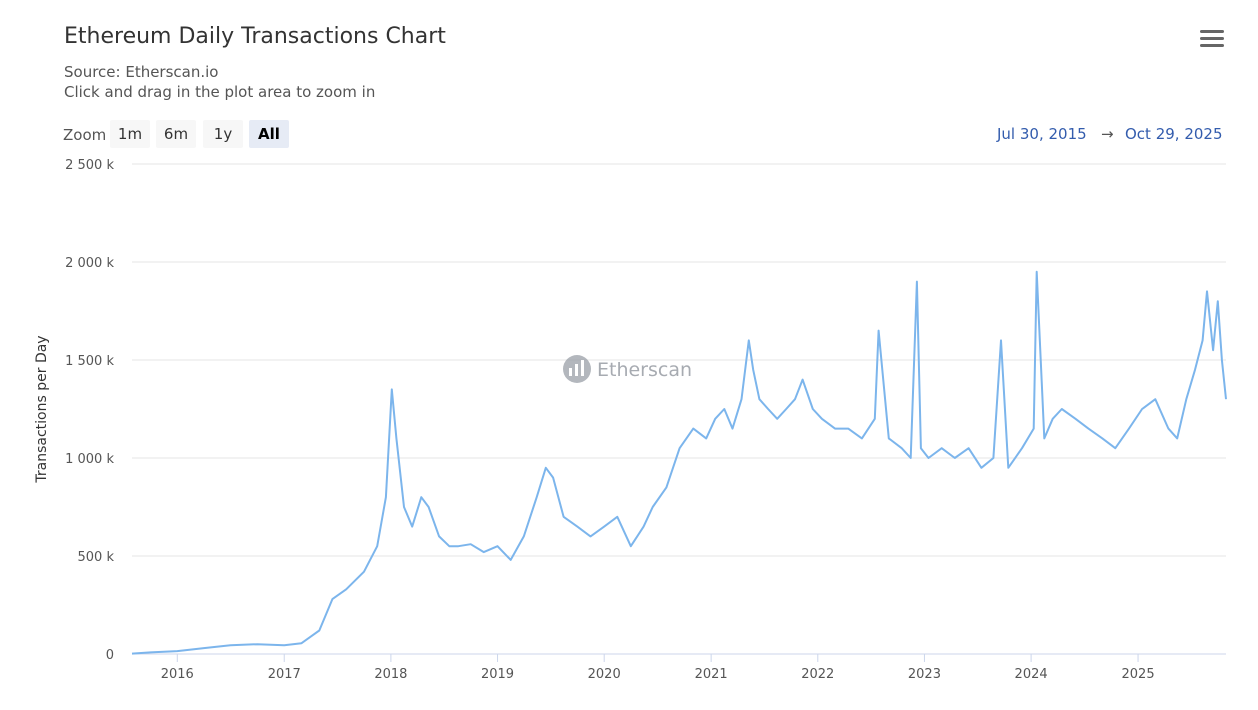 The image size is (1258, 710). I want to click on y-tick-label: 2 500 k, so click(89, 165).